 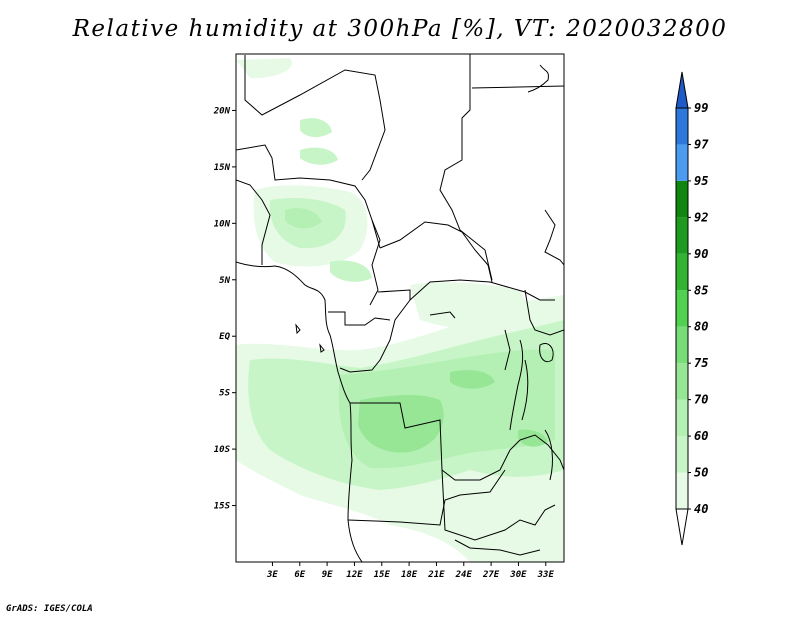 I want to click on colorbar-frame, so click(x=682, y=308).